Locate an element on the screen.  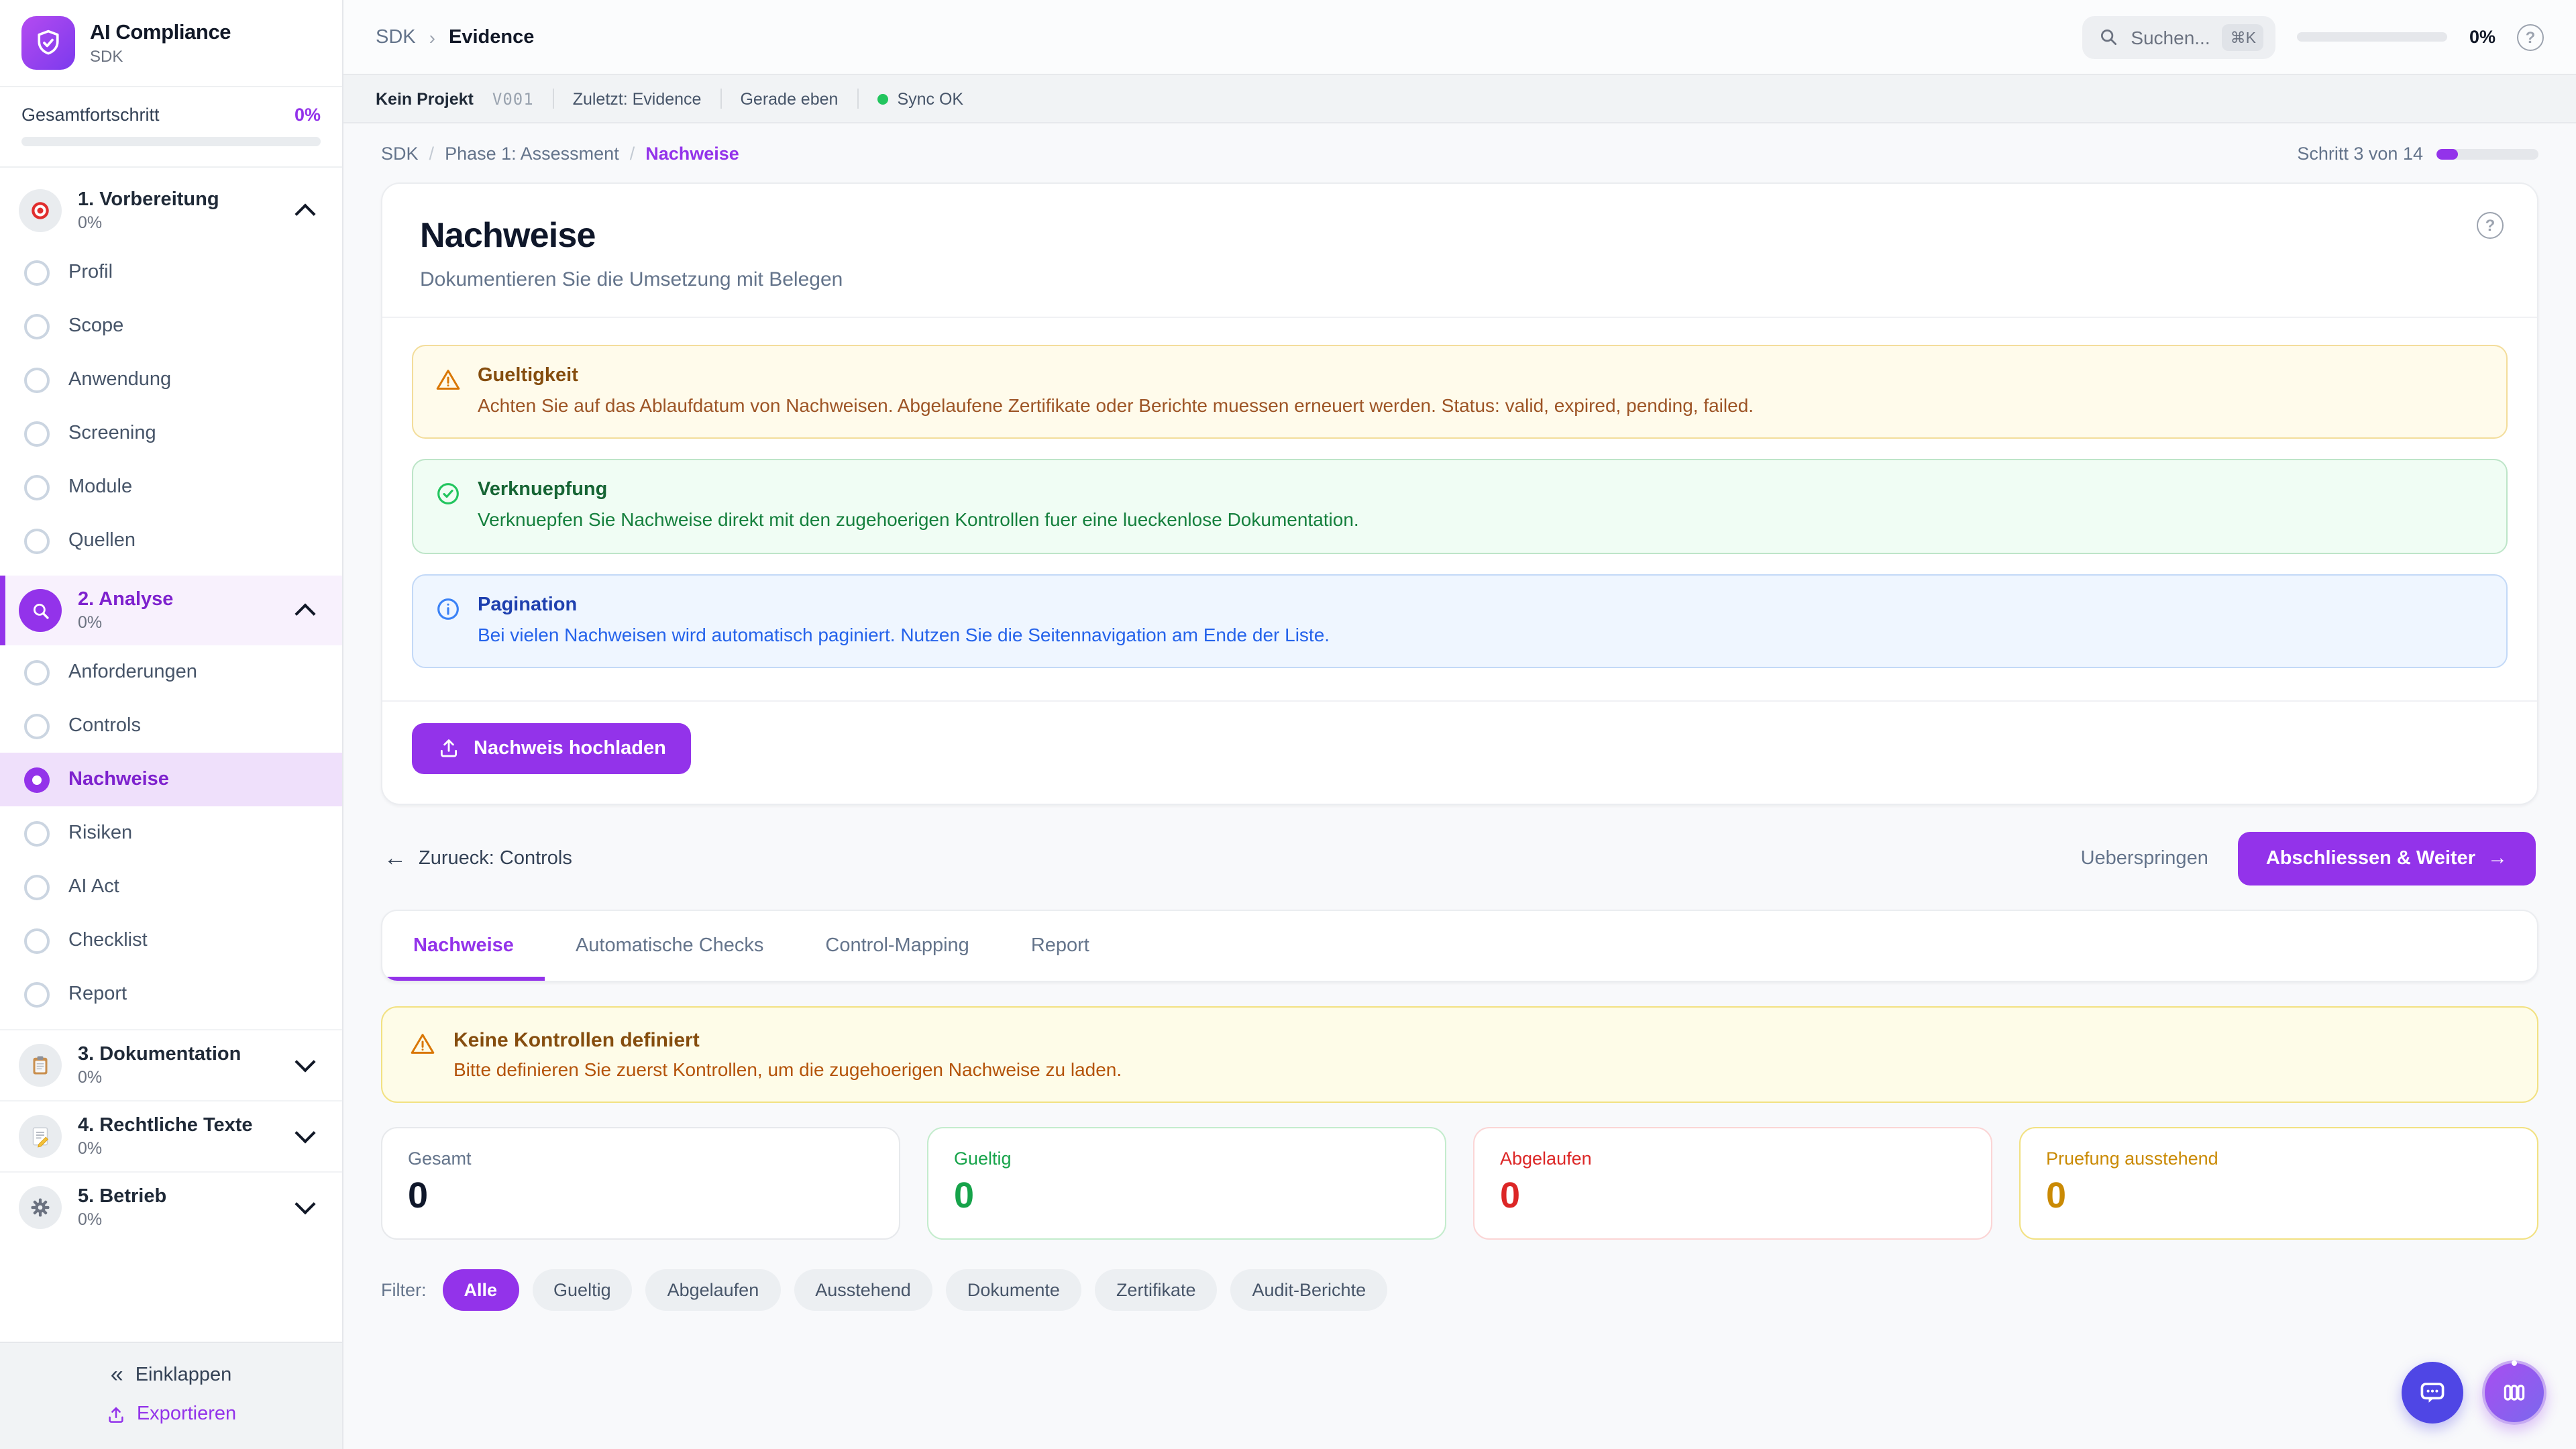
stat-label: Gueltig is located at coordinates (983, 1158).